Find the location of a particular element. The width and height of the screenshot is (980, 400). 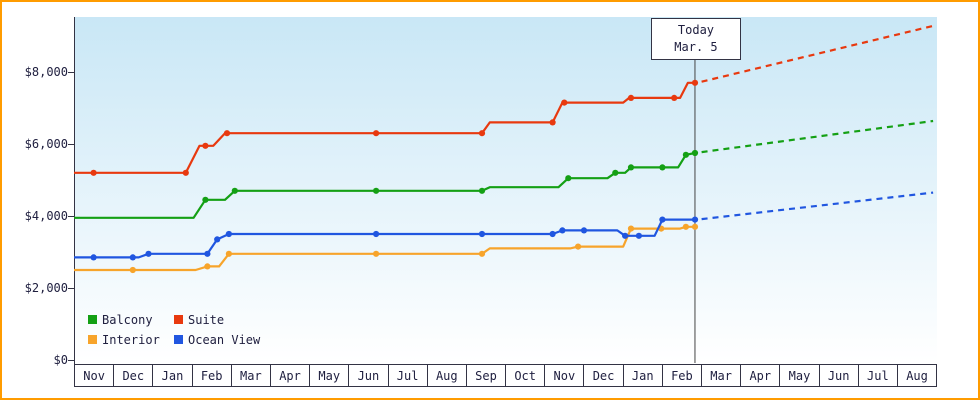

legend-item-interior: Interior is located at coordinates (131, 339).